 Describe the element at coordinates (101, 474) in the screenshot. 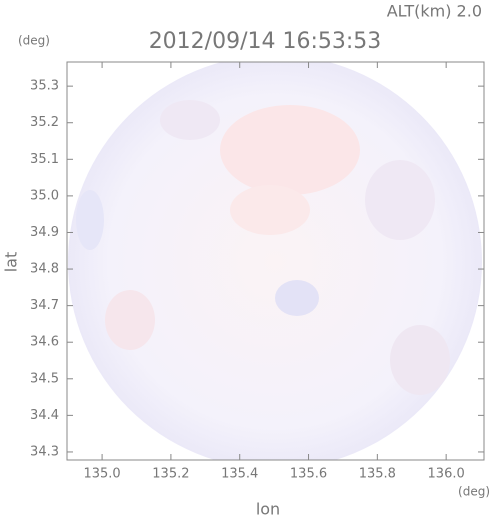

I see `x-tick-label: 135.0` at that location.